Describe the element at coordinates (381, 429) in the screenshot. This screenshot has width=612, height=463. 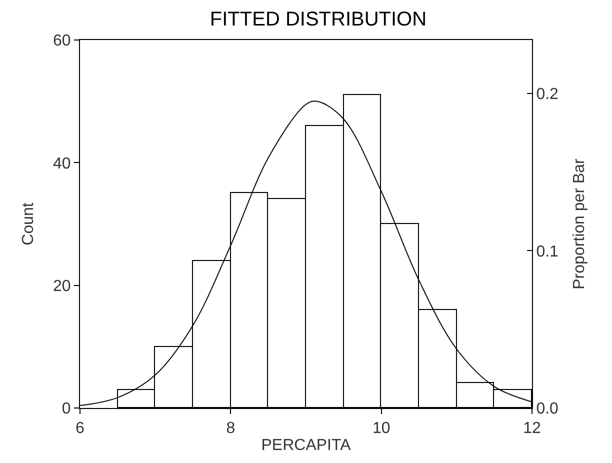
I see `x-tick-label: 10` at that location.